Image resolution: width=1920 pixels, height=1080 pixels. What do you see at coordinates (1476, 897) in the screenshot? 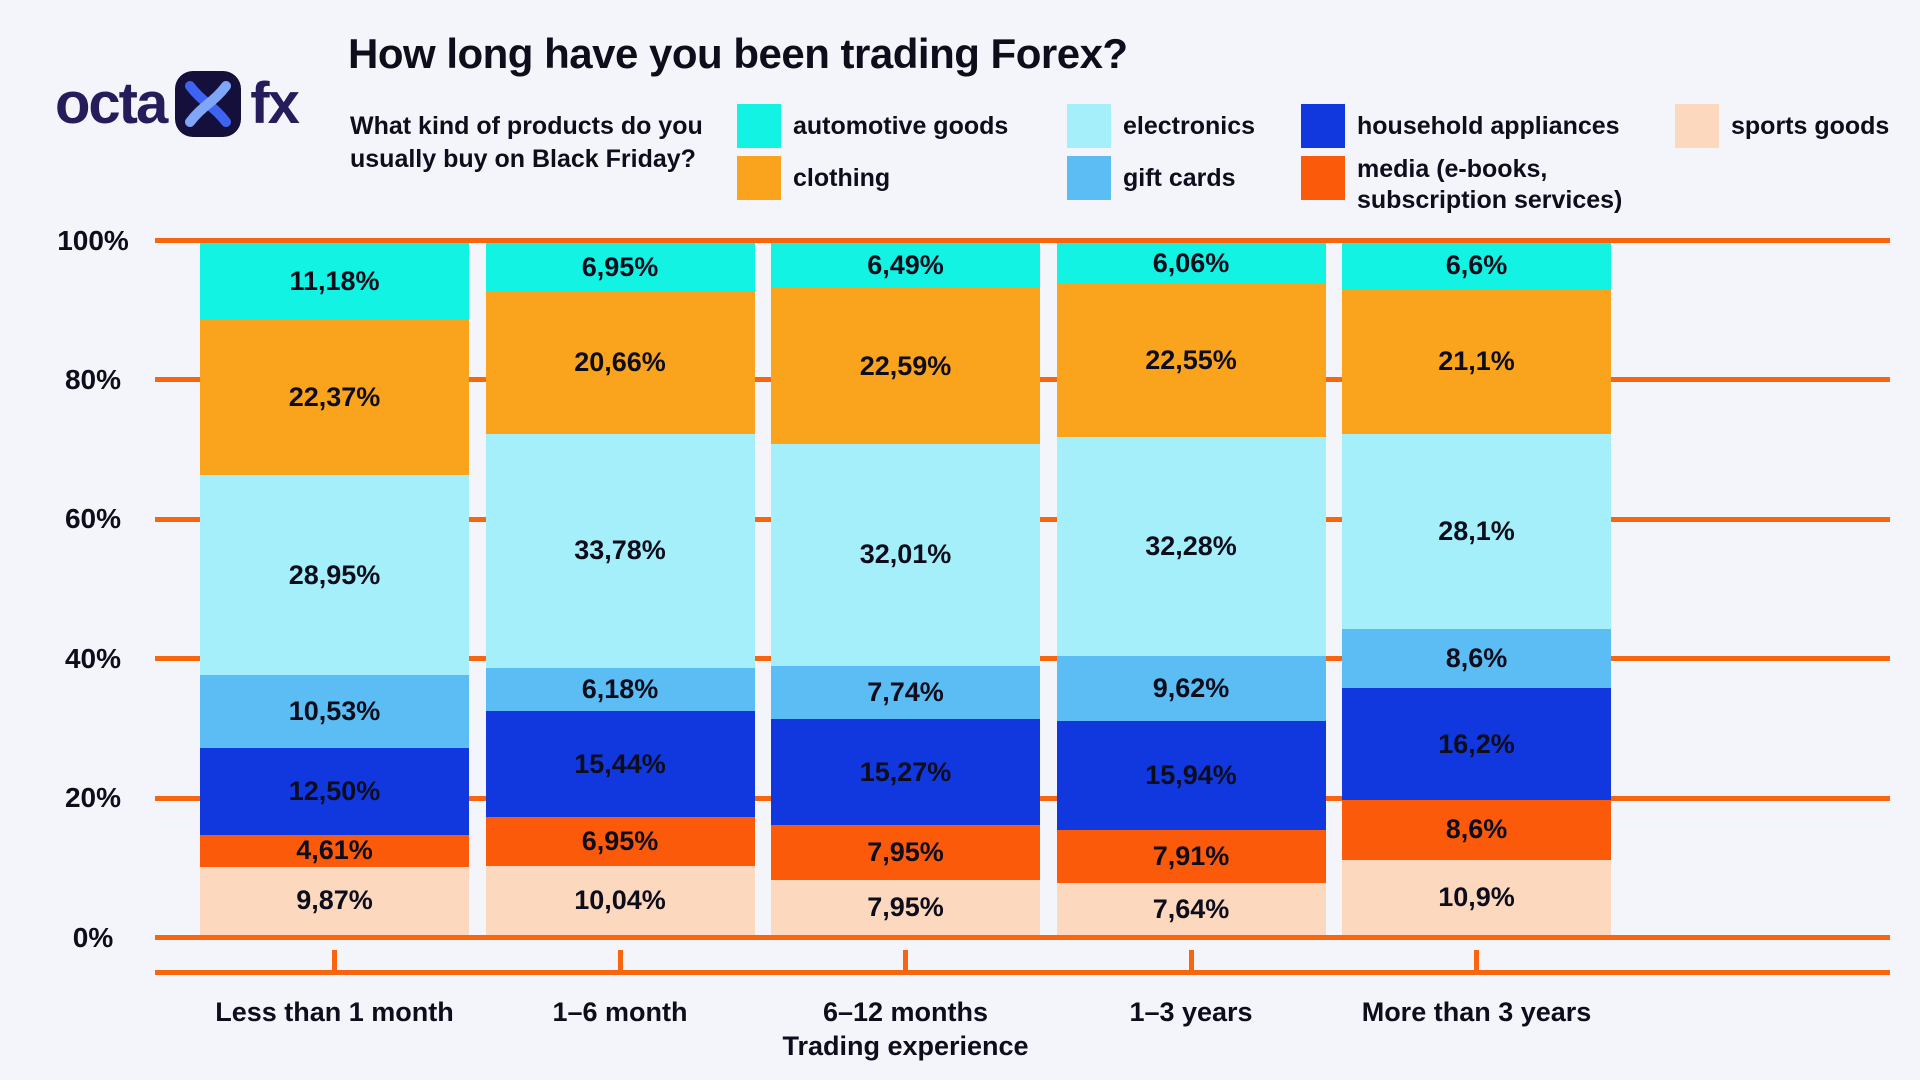
I see `bar-segment: 10,9%` at bounding box center [1476, 897].